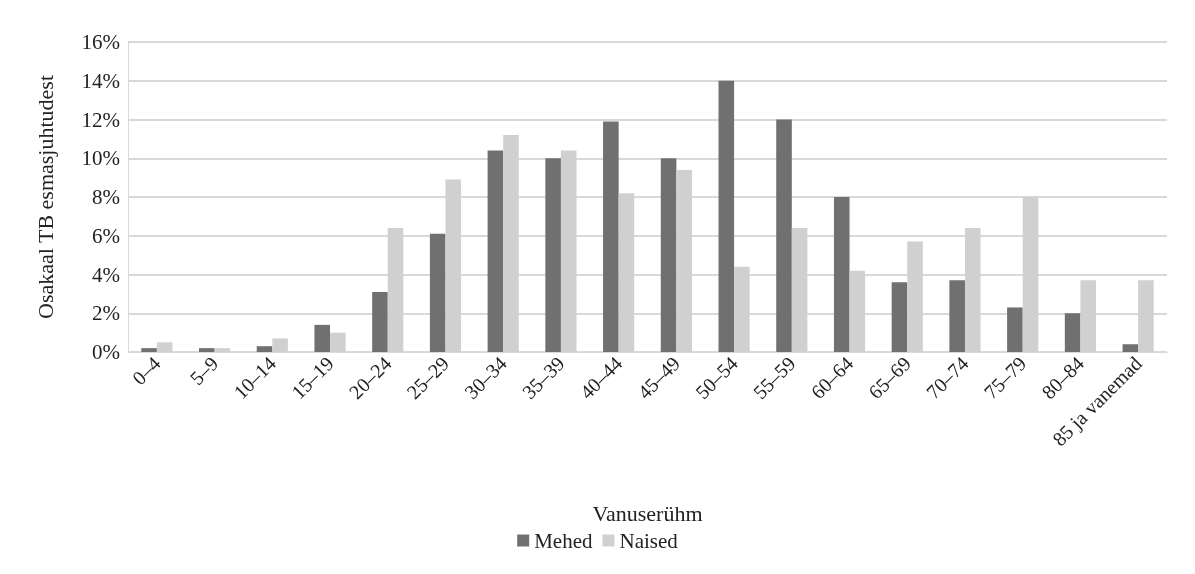  What do you see at coordinates (106, 352) in the screenshot?
I see `y-tick-label: 0%` at bounding box center [106, 352].